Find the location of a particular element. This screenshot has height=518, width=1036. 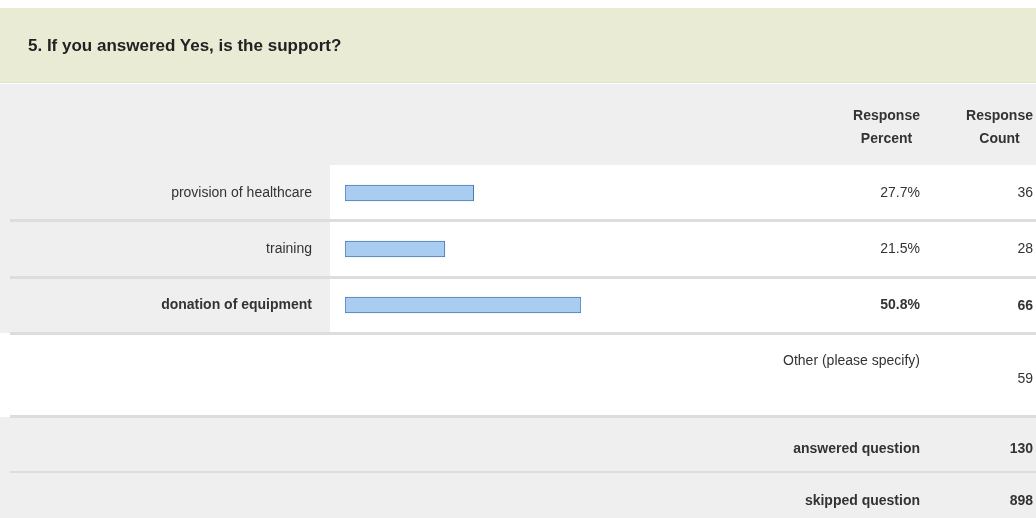

text: Response Percent is located at coordinates (886, 127).